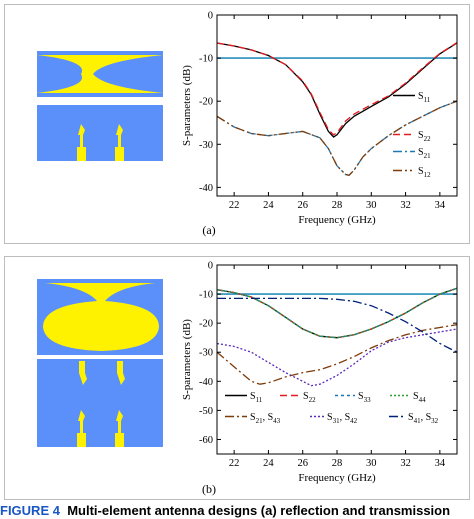 Image resolution: width=474 pixels, height=519 pixels. I want to click on legend-entry: S21, S43, so click(253, 418).